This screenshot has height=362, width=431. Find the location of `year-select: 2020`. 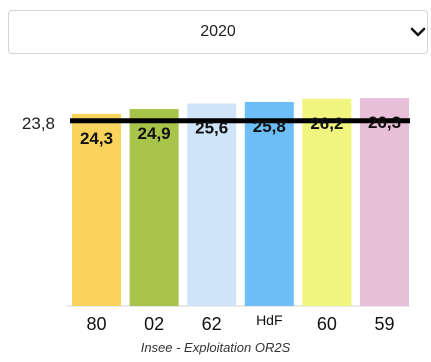

year-select: 2020 is located at coordinates (218, 32).